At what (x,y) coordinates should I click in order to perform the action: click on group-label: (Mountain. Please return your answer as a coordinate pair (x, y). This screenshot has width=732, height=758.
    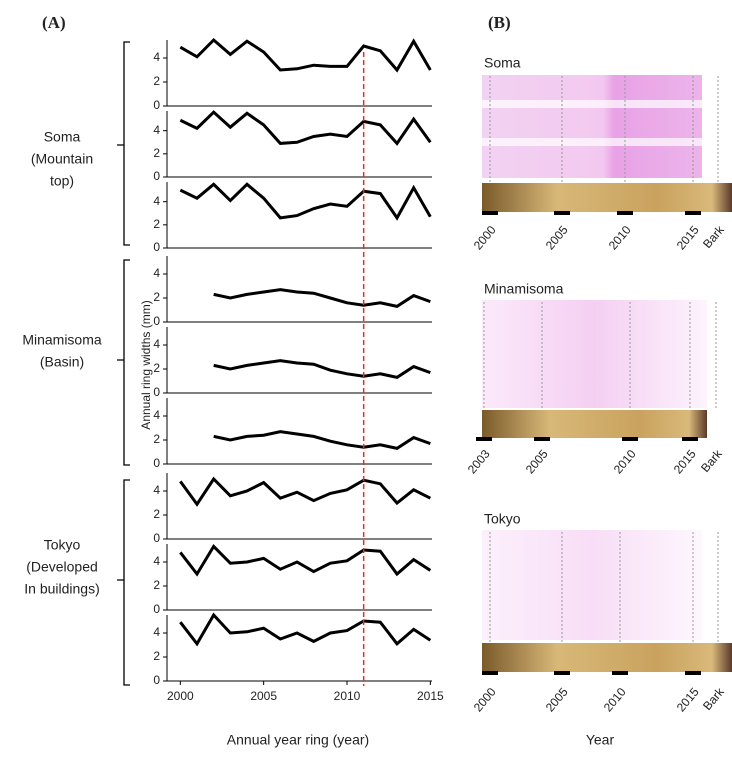
    Looking at the image, I should click on (62, 159).